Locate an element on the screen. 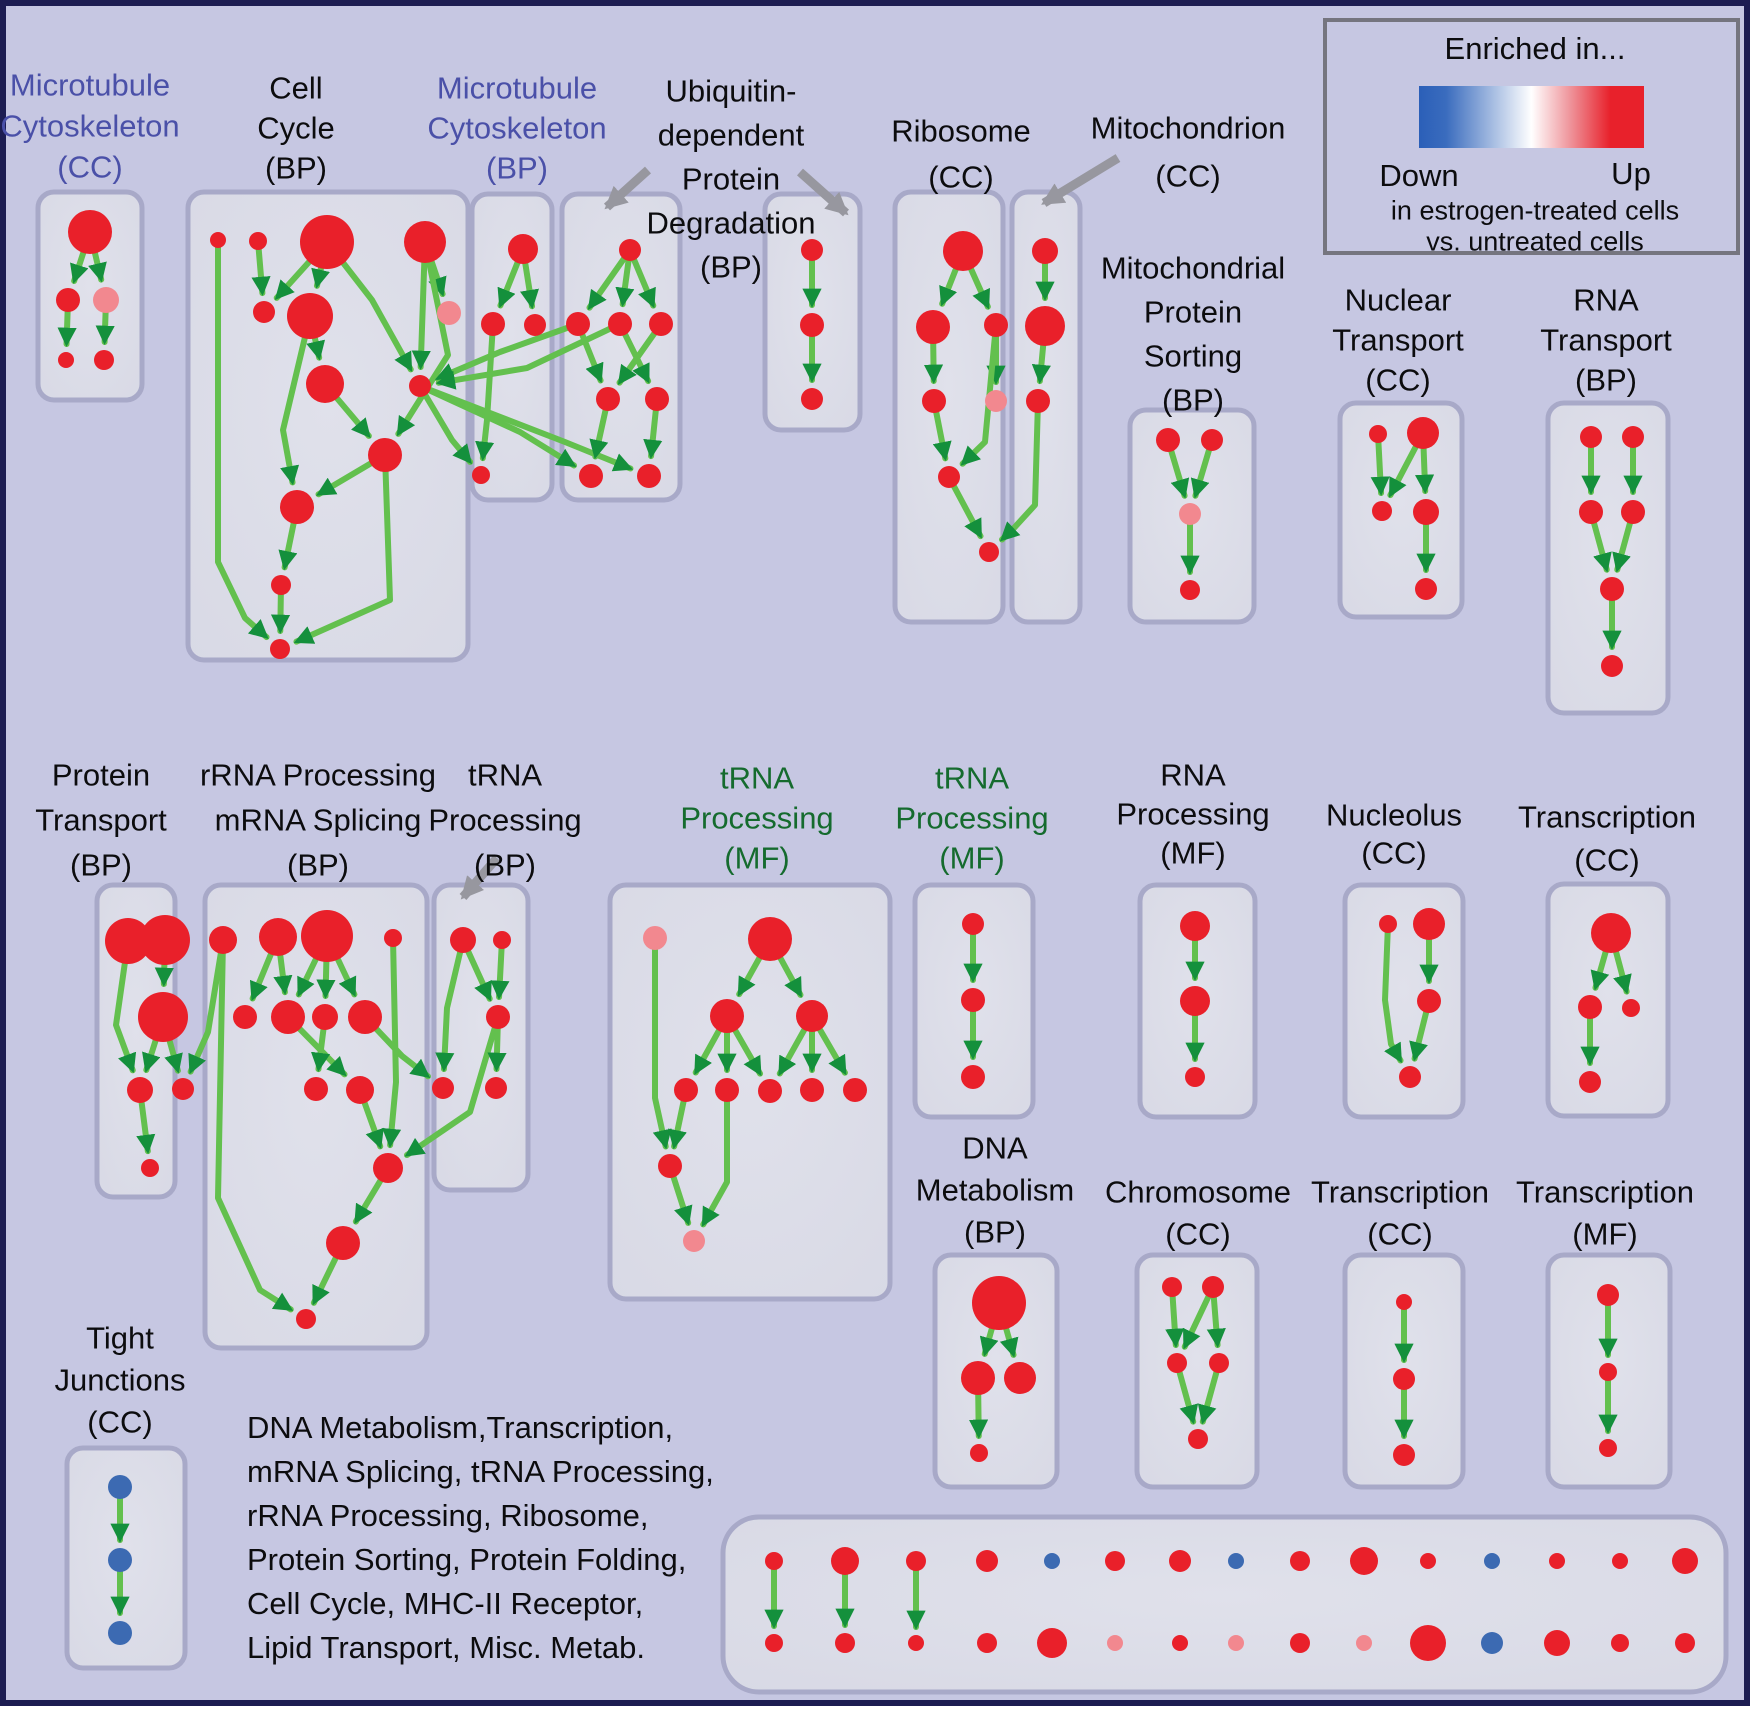 The height and width of the screenshot is (1715, 1750). node-cc3 is located at coordinates (327, 242).